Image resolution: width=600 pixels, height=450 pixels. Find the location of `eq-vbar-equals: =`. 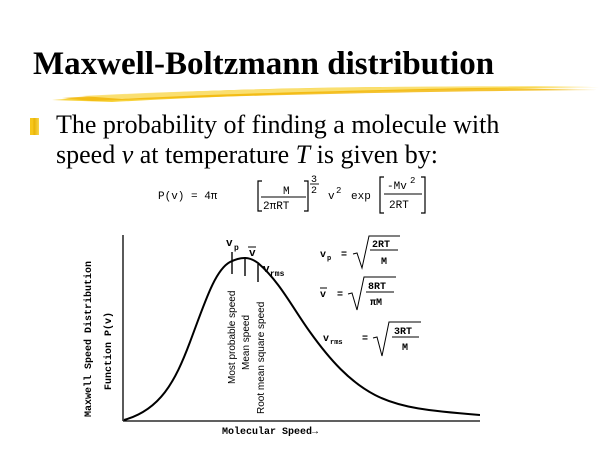

eq-vbar-equals: = is located at coordinates (340, 295).